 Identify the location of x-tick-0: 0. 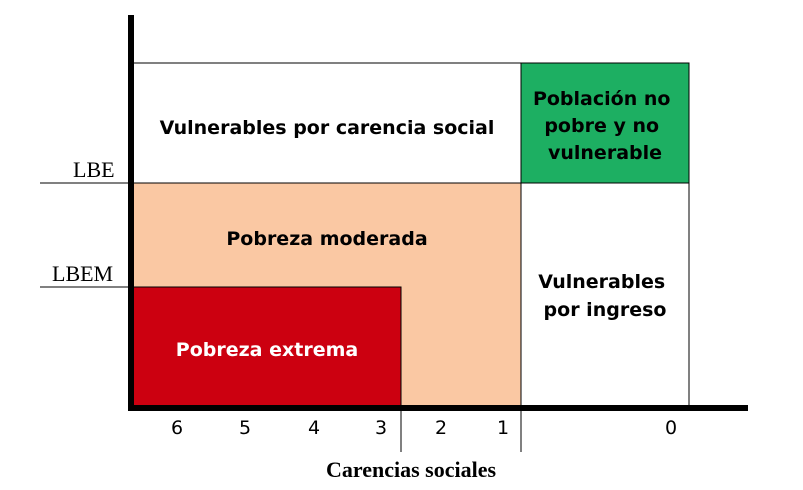
(671, 428).